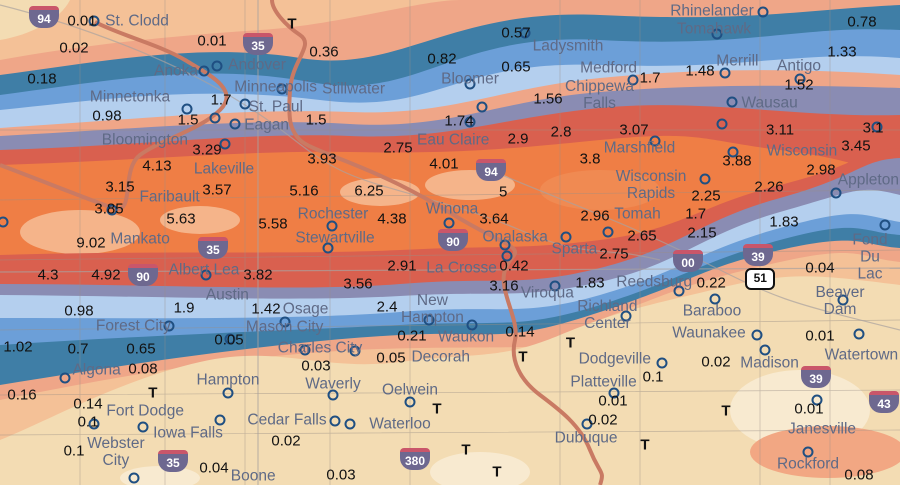  I want to click on rockford-patch, so click(825, 452).